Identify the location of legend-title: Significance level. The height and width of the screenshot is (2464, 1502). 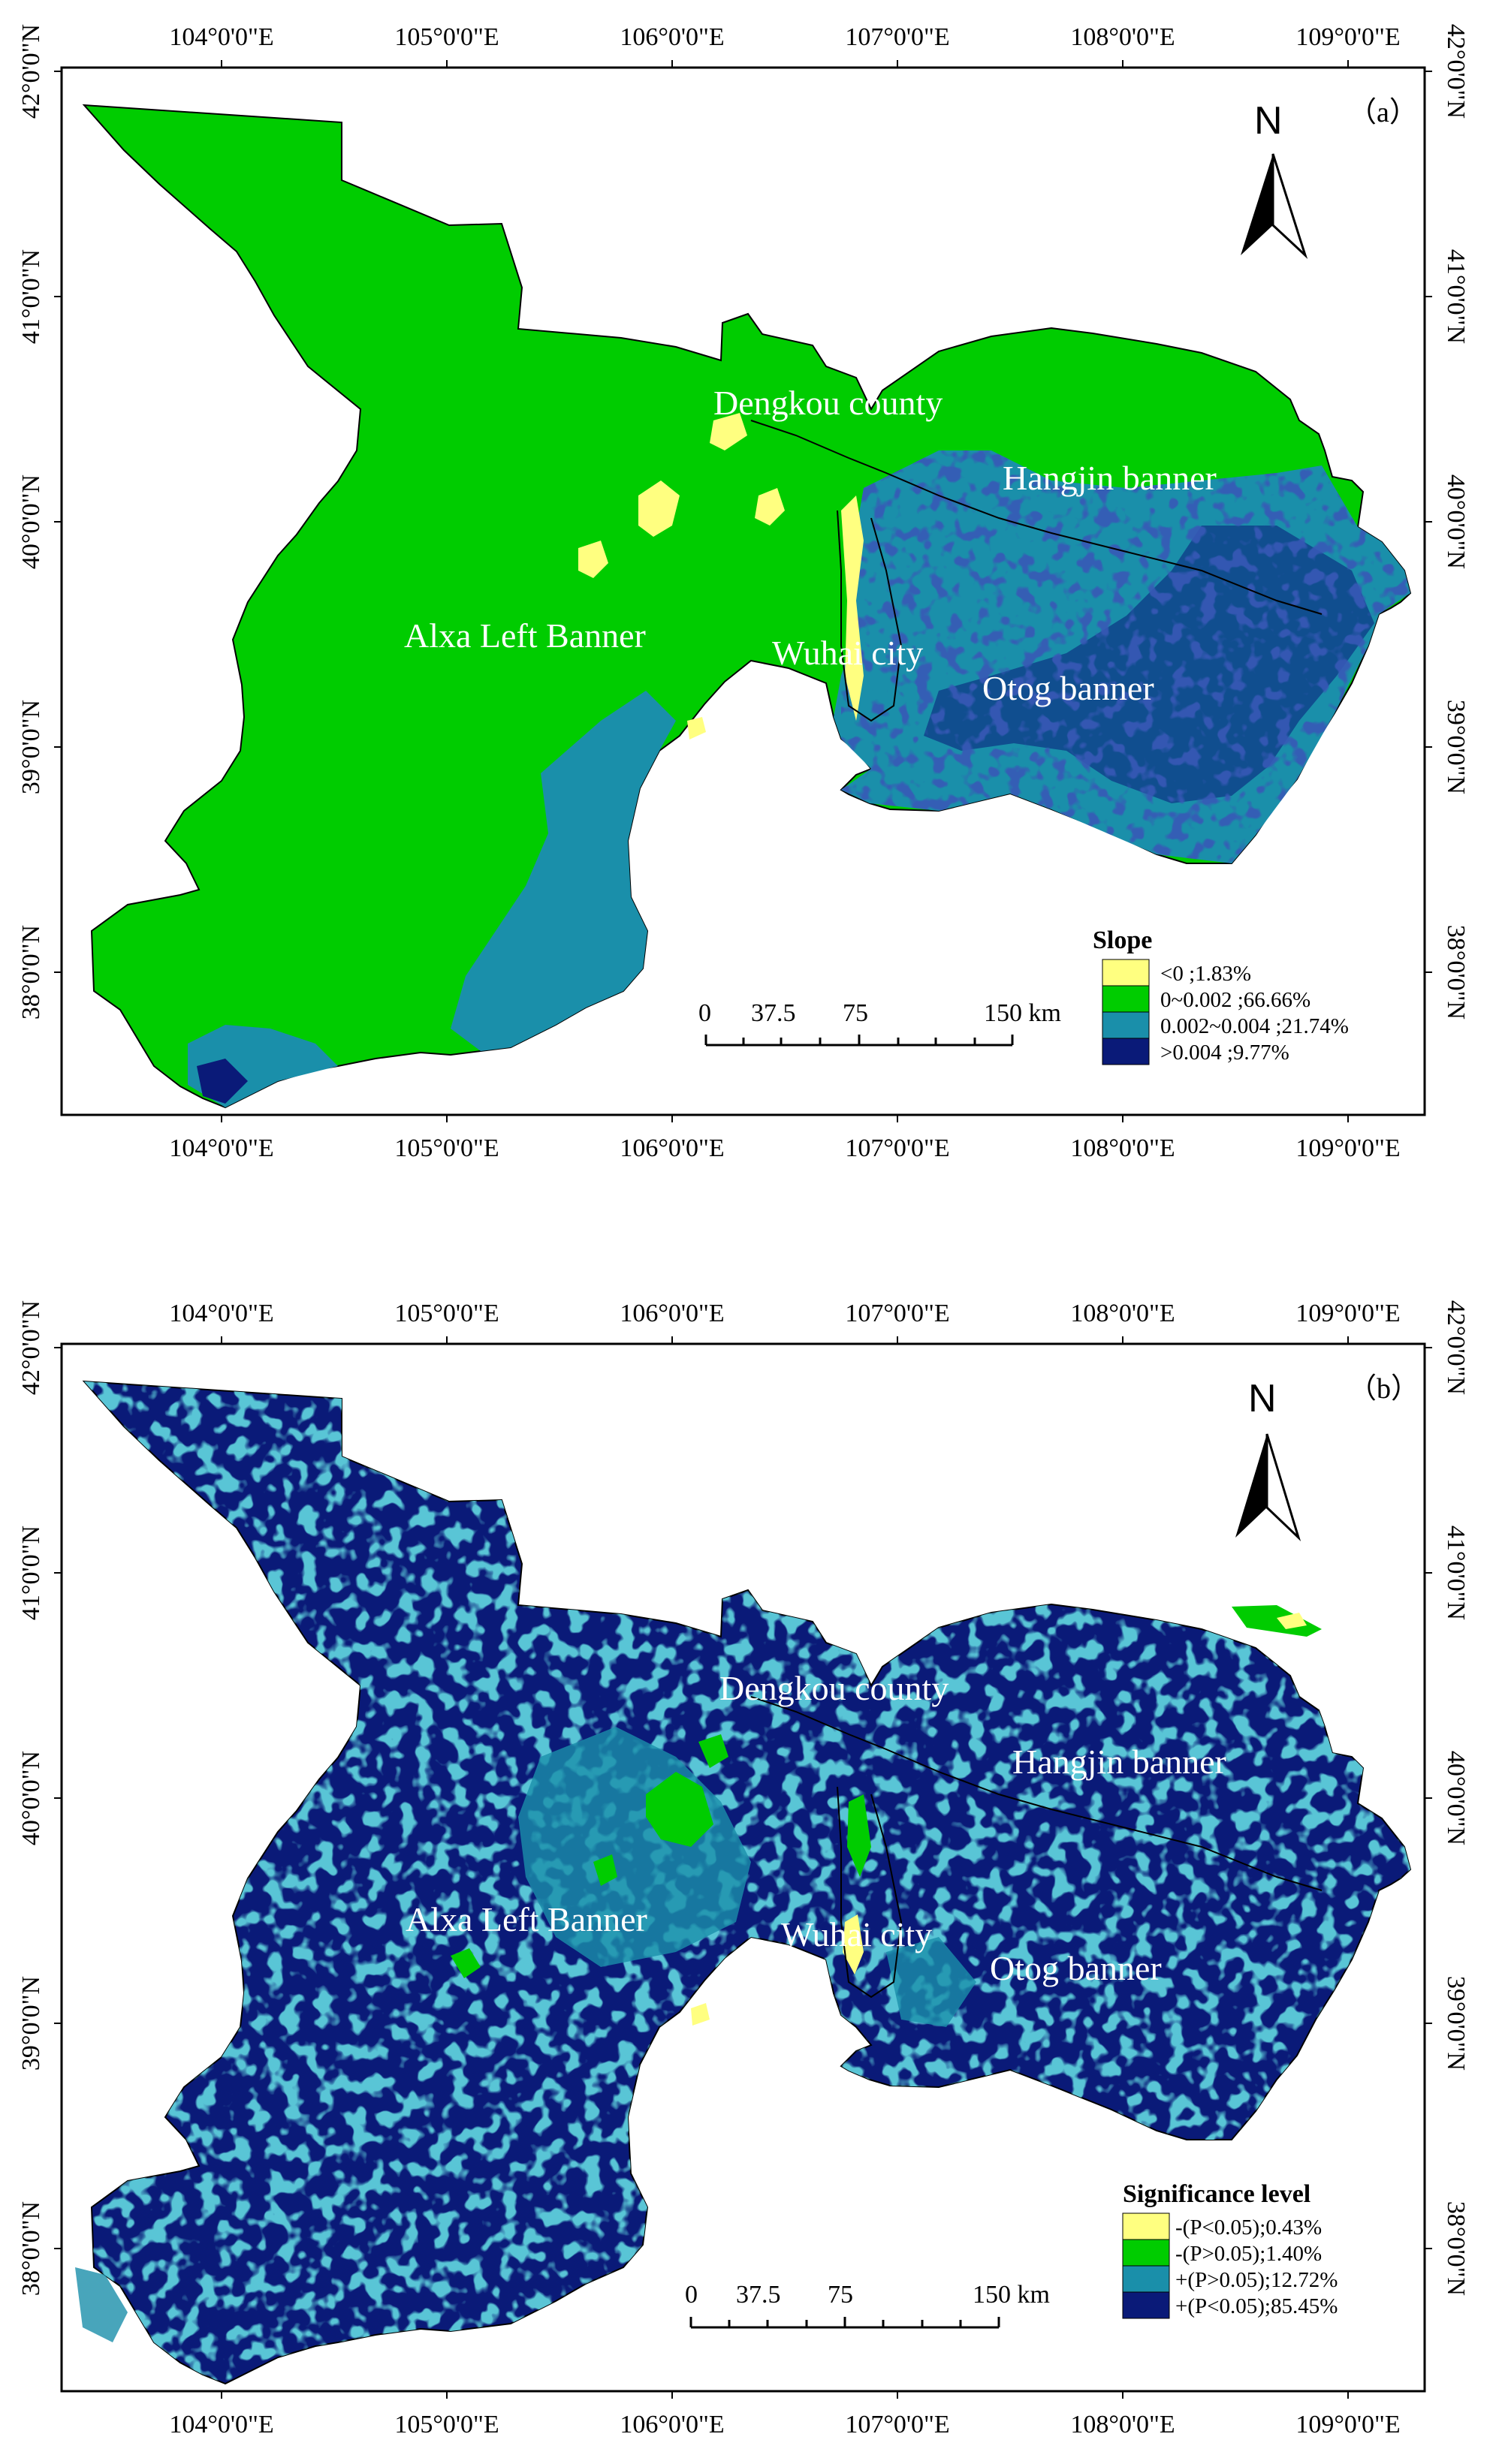
(1216, 2194).